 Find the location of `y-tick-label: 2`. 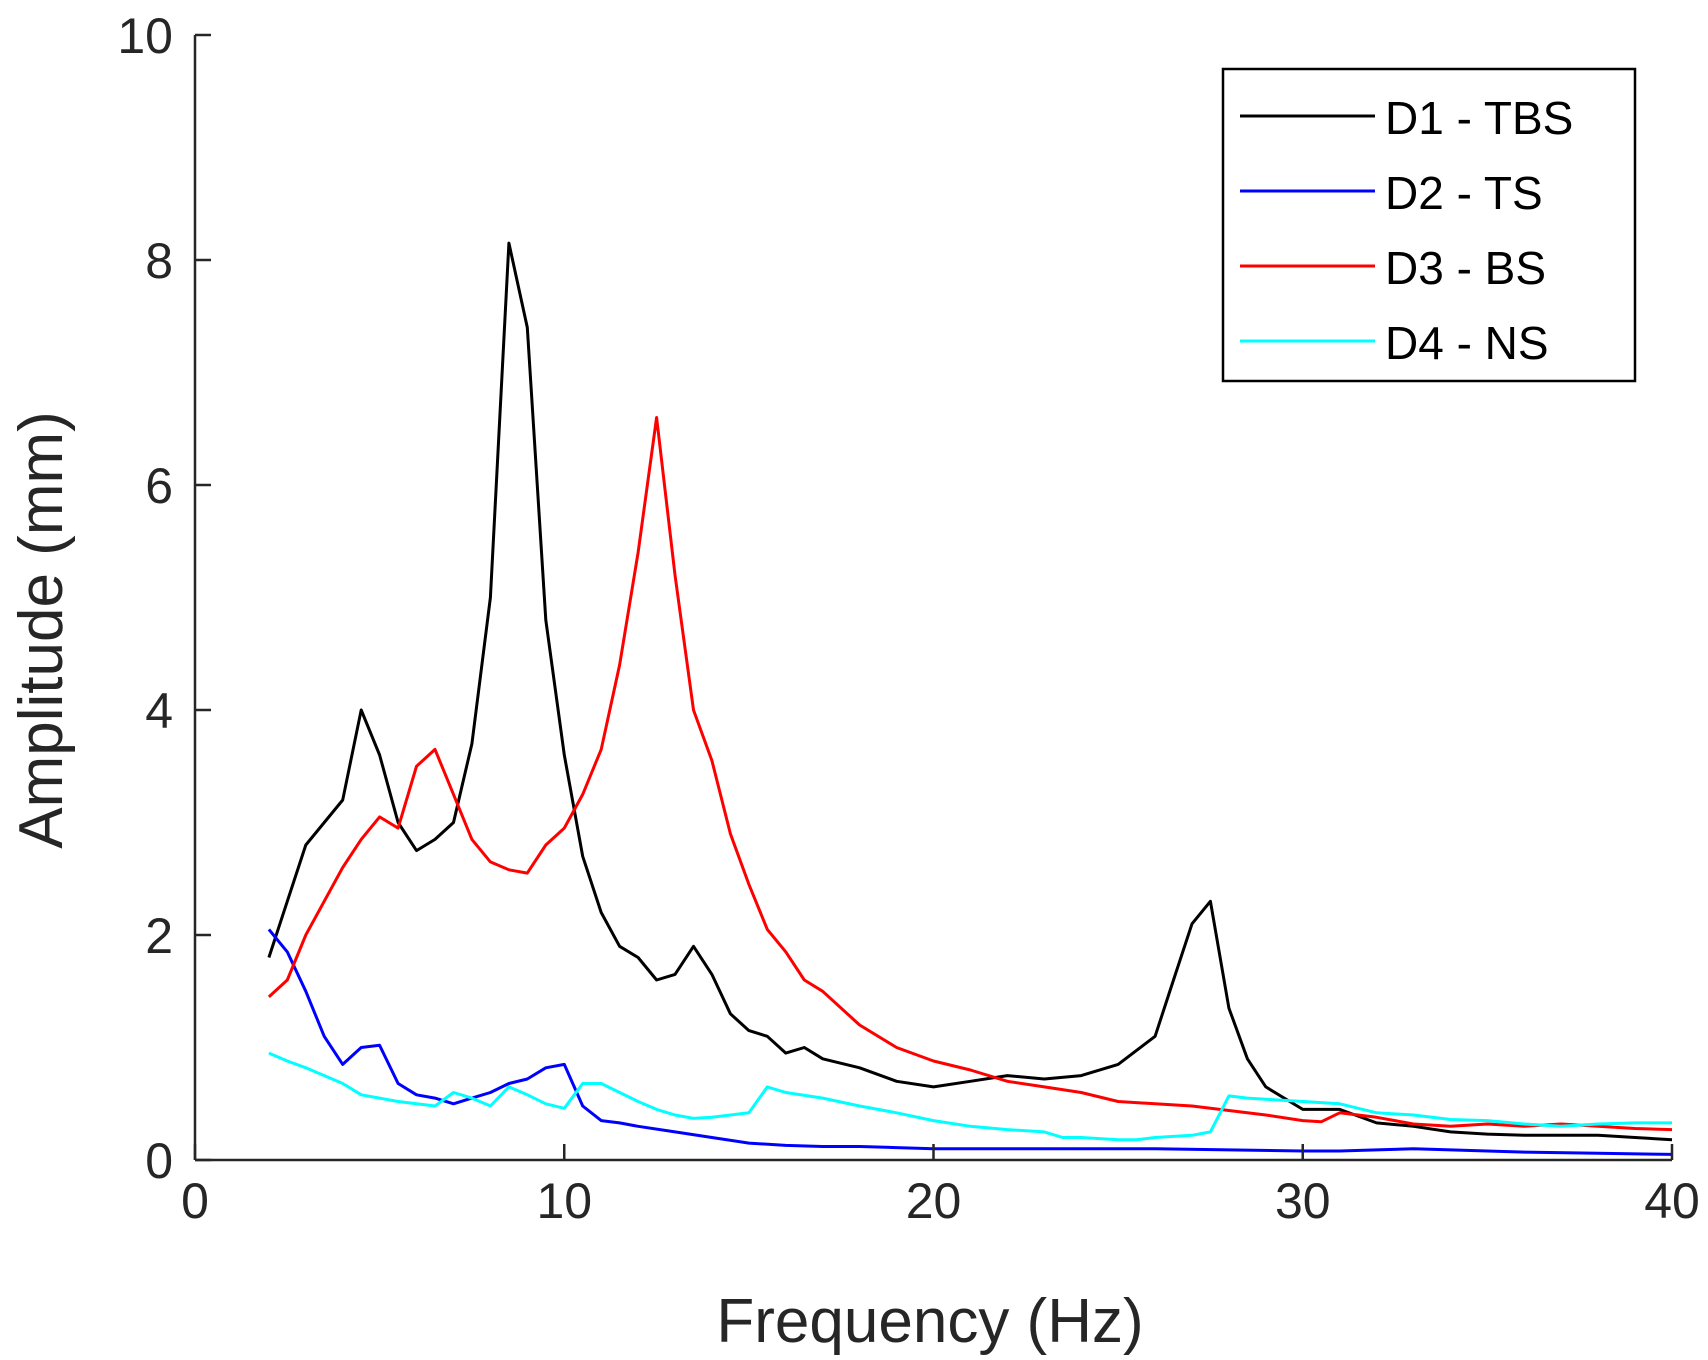

y-tick-label: 2 is located at coordinates (159, 936).